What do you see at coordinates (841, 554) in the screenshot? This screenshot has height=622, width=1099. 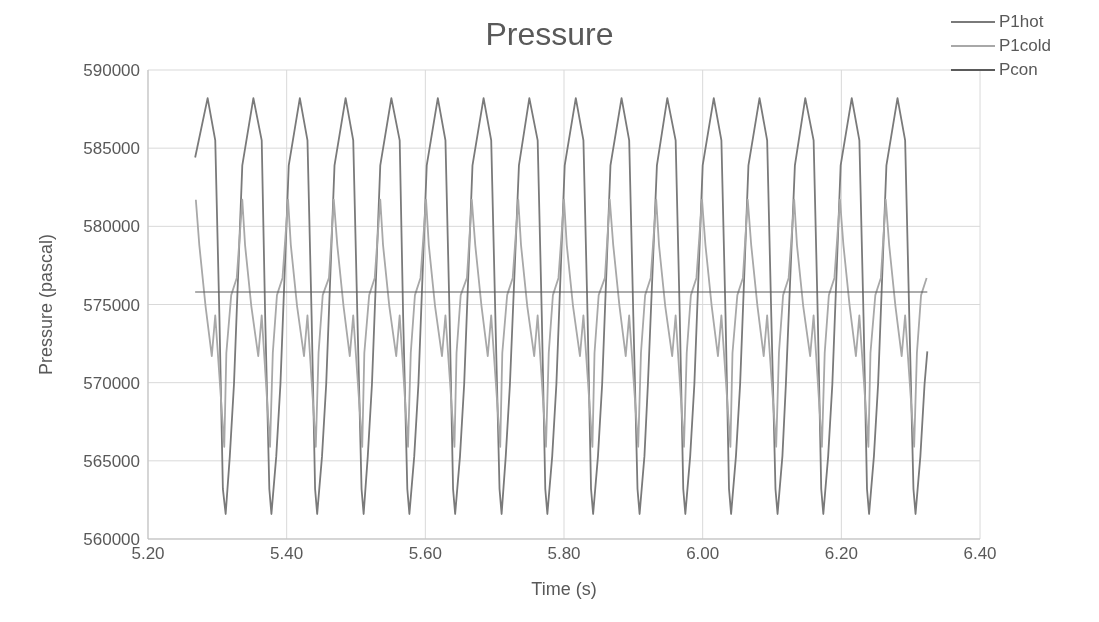 I see `x-tick-label: 6.20` at bounding box center [841, 554].